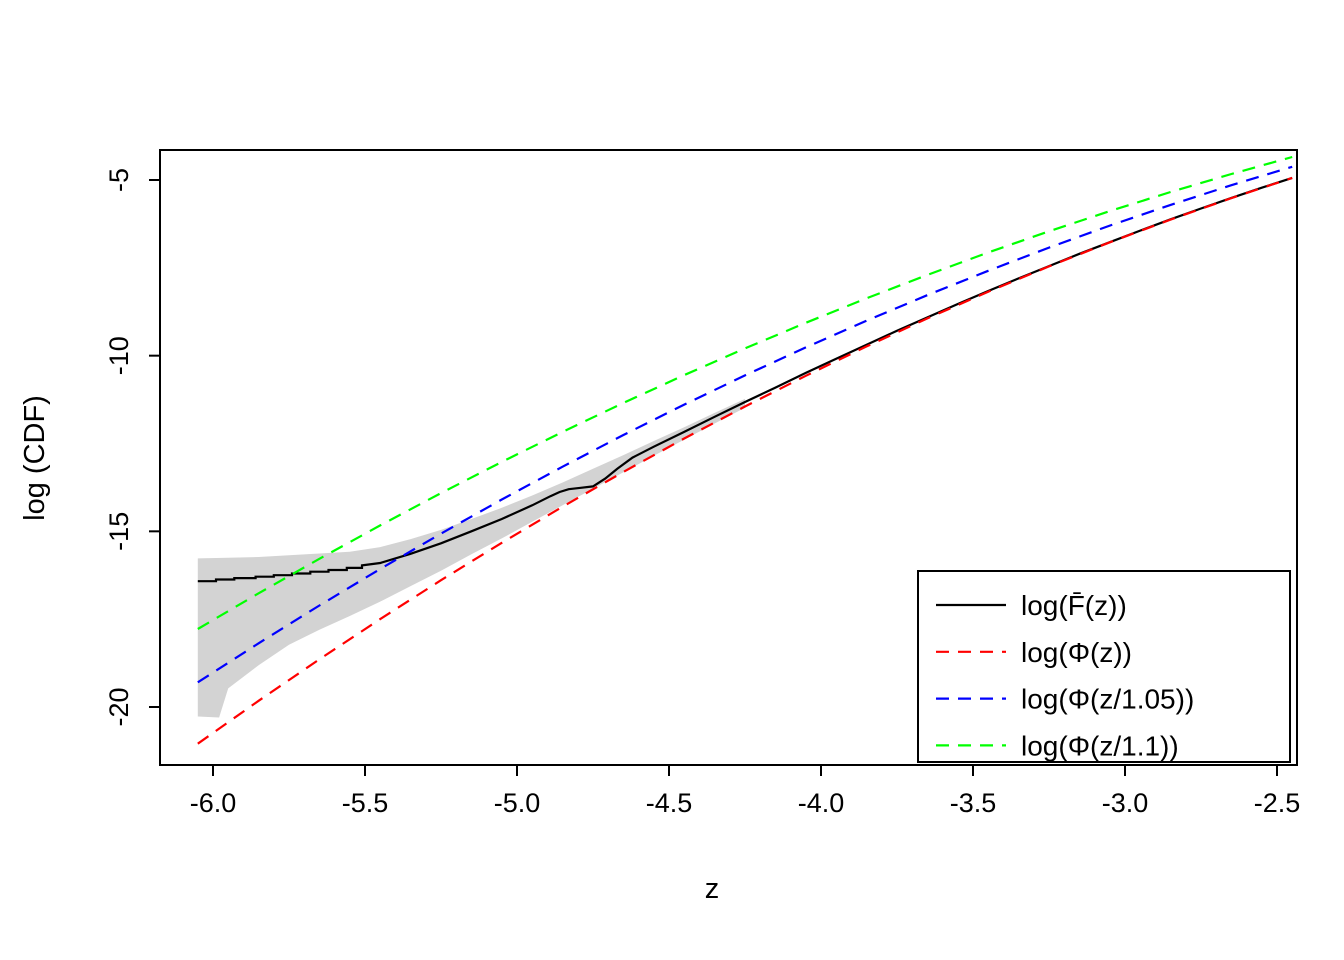 Image resolution: width=1344 pixels, height=960 pixels. I want to click on band-layer, so click(471, 558).